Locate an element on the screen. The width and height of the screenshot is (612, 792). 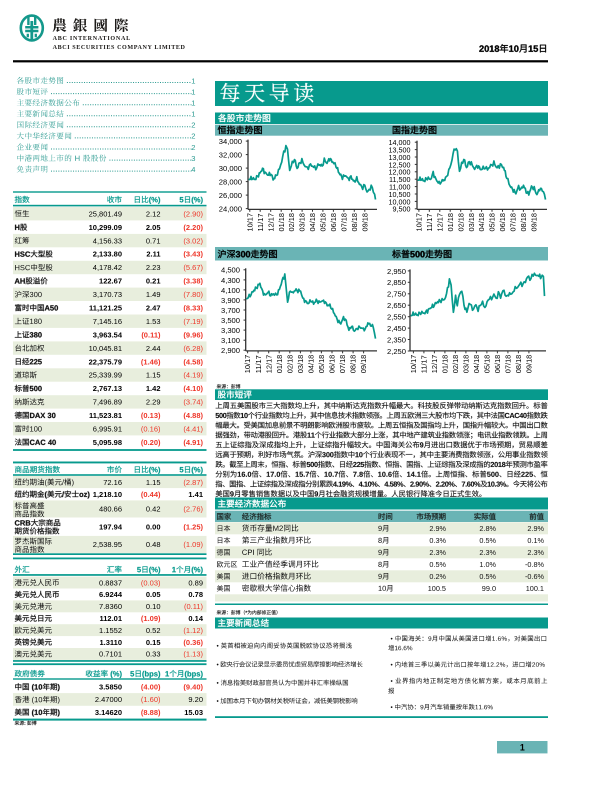
svg-text: 10/17 is located at coordinates (249, 222).